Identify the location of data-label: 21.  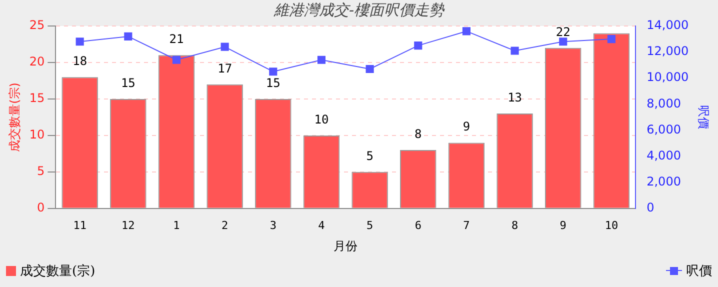
(176, 39).